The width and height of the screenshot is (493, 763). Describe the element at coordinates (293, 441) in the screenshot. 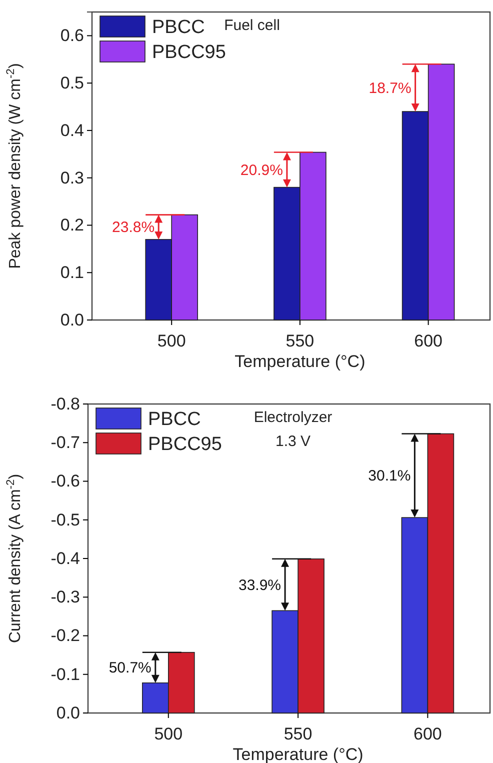

I see `annotation: 1.3 V` at that location.